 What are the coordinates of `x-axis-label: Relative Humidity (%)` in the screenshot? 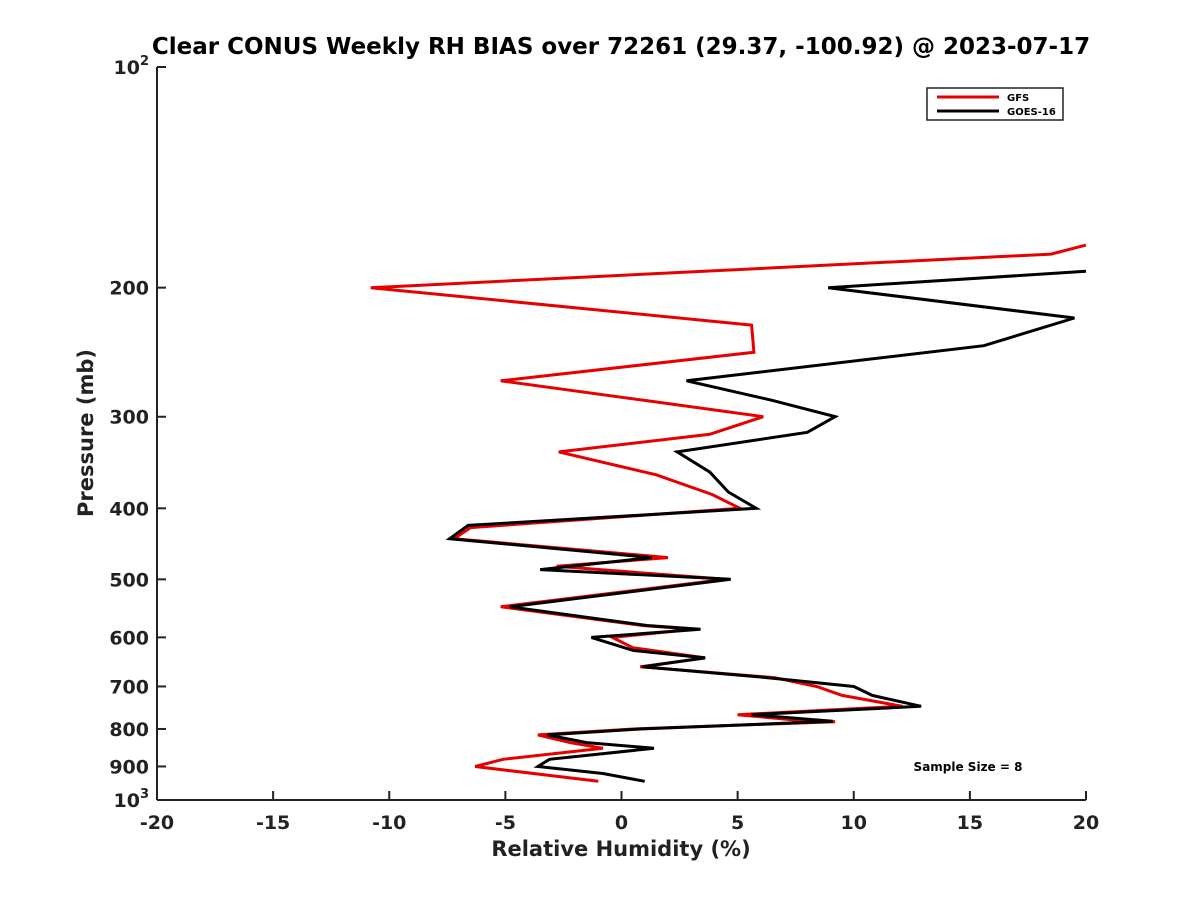 It's located at (620, 849).